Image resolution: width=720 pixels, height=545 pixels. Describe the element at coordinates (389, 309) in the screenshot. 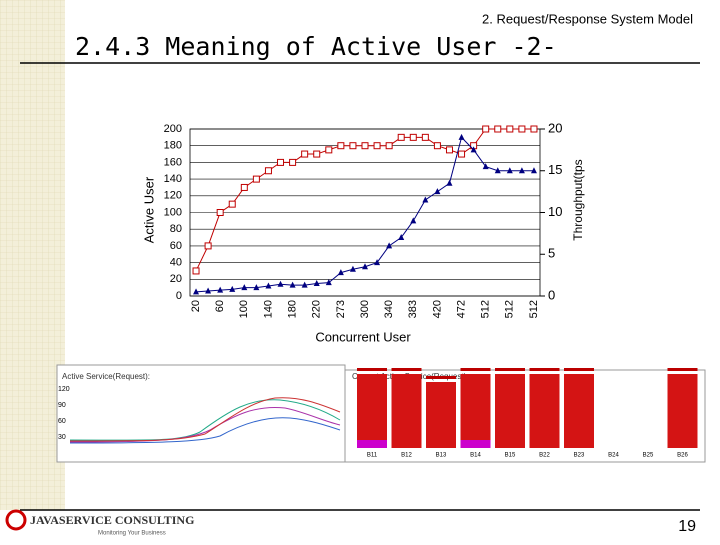

I see `x-tick-label: 340` at that location.